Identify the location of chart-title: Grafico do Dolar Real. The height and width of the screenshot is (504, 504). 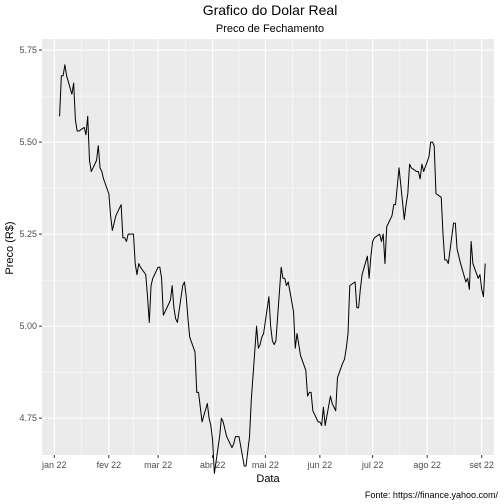
(270, 10).